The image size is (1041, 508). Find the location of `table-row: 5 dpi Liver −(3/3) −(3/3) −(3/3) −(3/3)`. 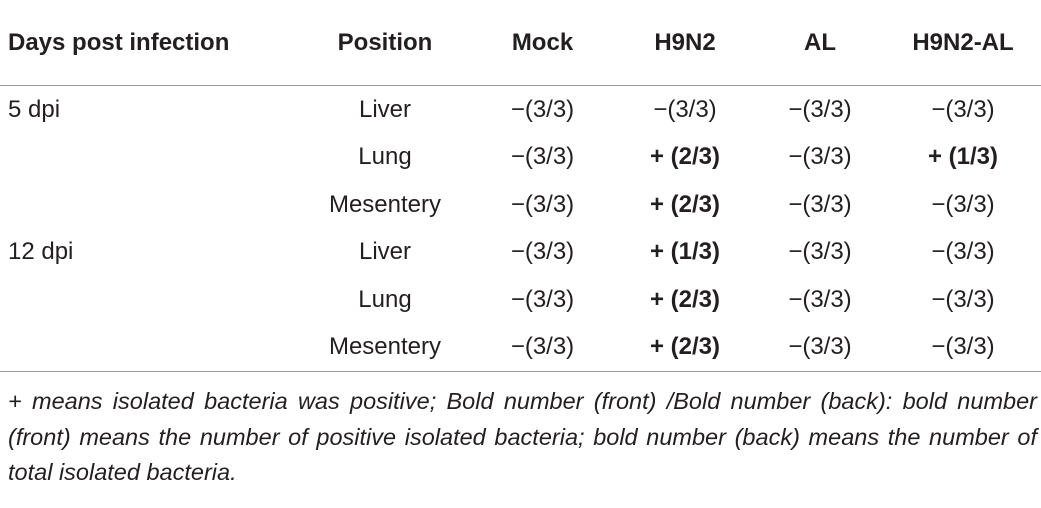

table-row: 5 dpi Liver −(3/3) −(3/3) −(3/3) −(3/3) is located at coordinates (520, 110).